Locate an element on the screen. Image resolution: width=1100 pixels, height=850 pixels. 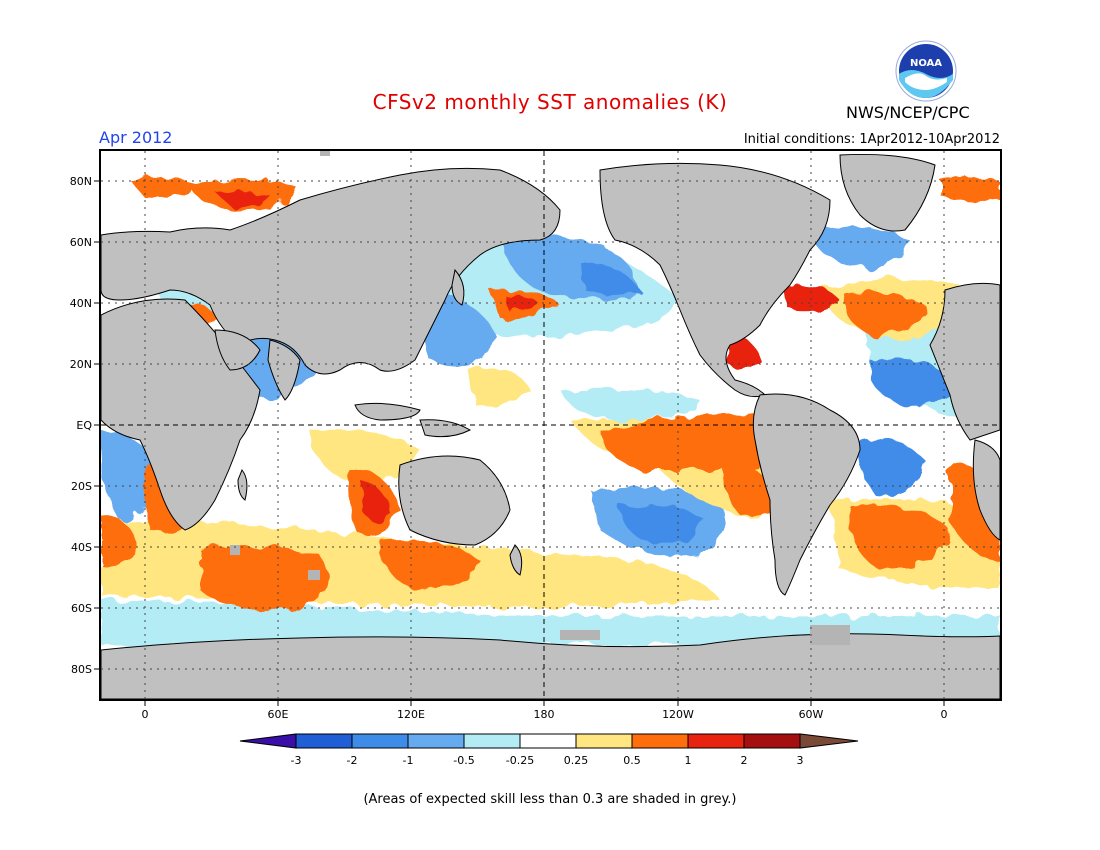
chart-title: CFSv2 monthly SST anomalies (K) is located at coordinates (550, 102).